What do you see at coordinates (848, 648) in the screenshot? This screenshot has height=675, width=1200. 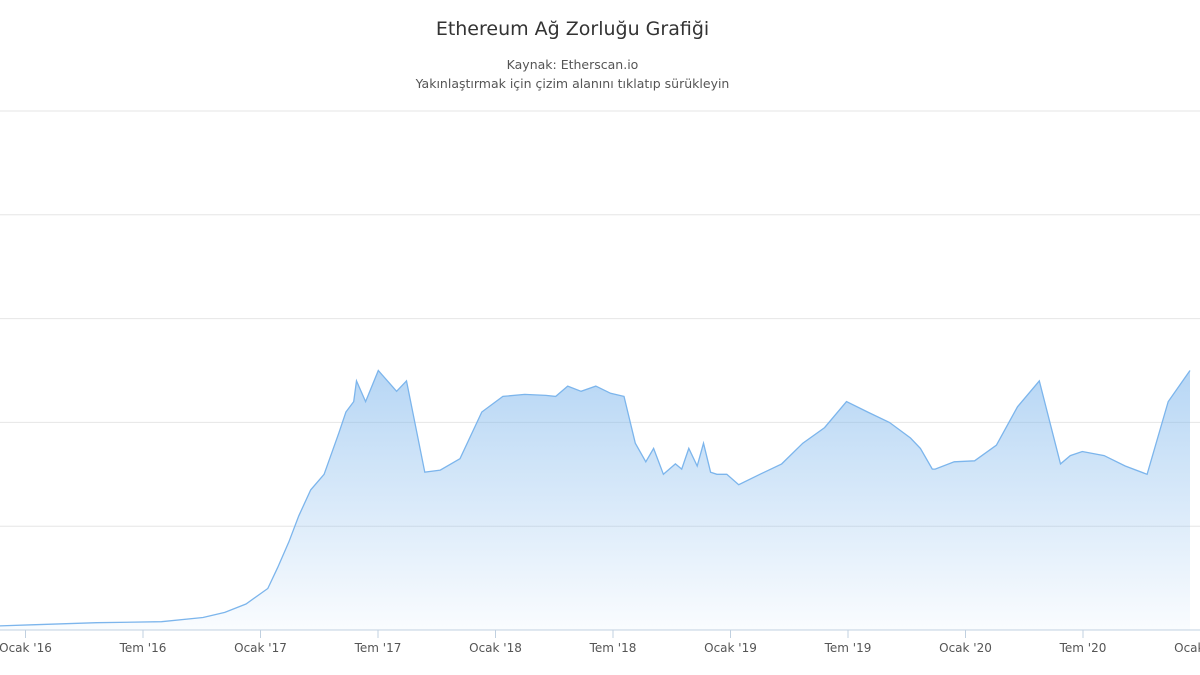 I see `x-tick-label: Tem '19` at bounding box center [848, 648].